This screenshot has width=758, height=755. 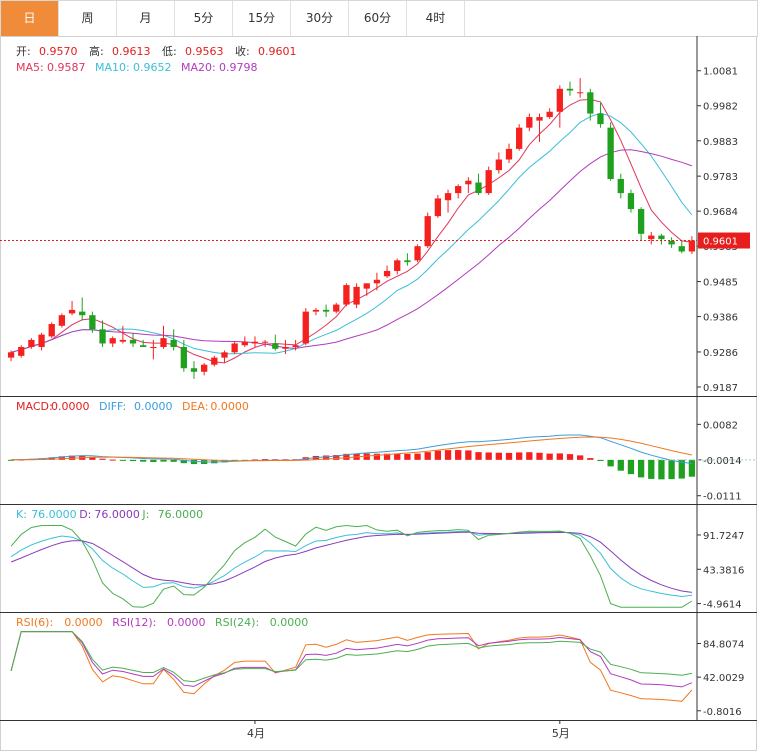 What do you see at coordinates (723, 678) in the screenshot?
I see `indicator-tick-label: 42.0029` at bounding box center [723, 678].